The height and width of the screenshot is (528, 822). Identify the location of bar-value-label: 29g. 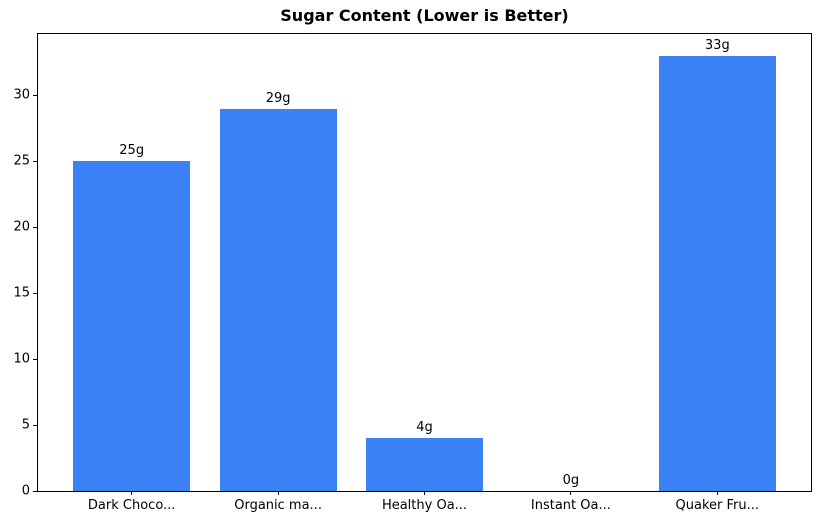
(278, 98).